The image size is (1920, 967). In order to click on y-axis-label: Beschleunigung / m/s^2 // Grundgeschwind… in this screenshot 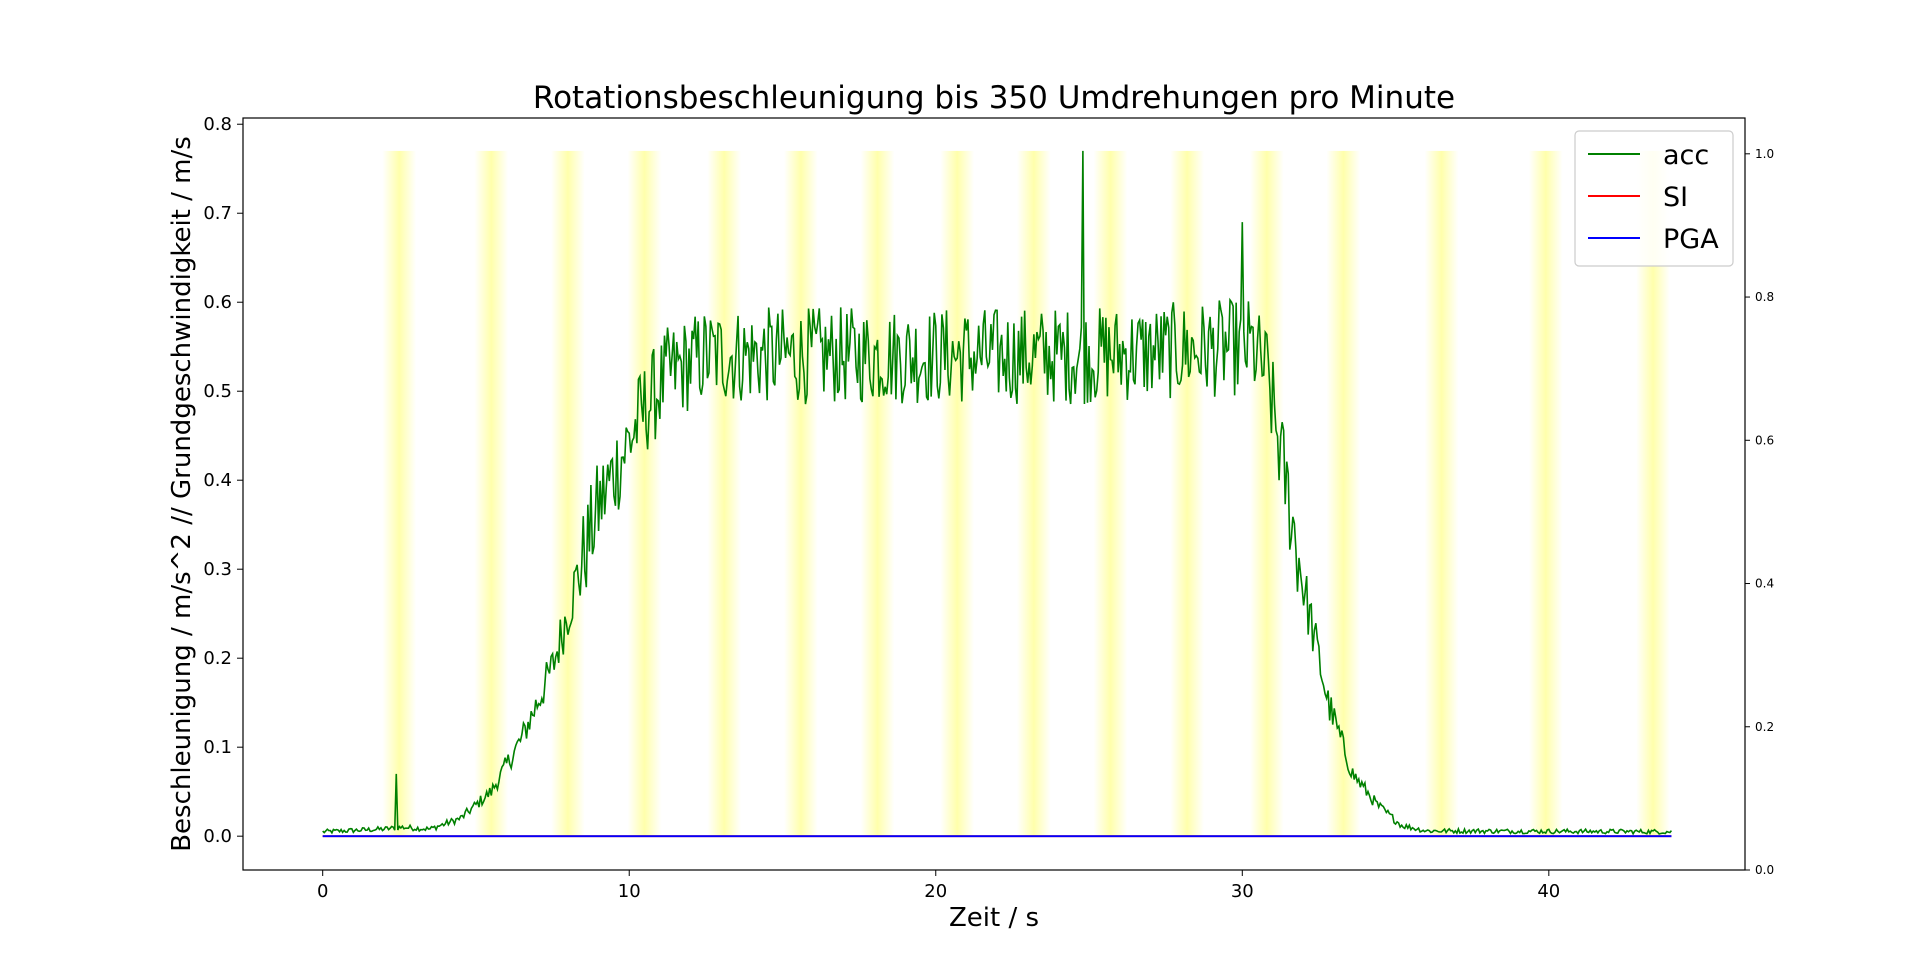, I will do `click(182, 494)`.